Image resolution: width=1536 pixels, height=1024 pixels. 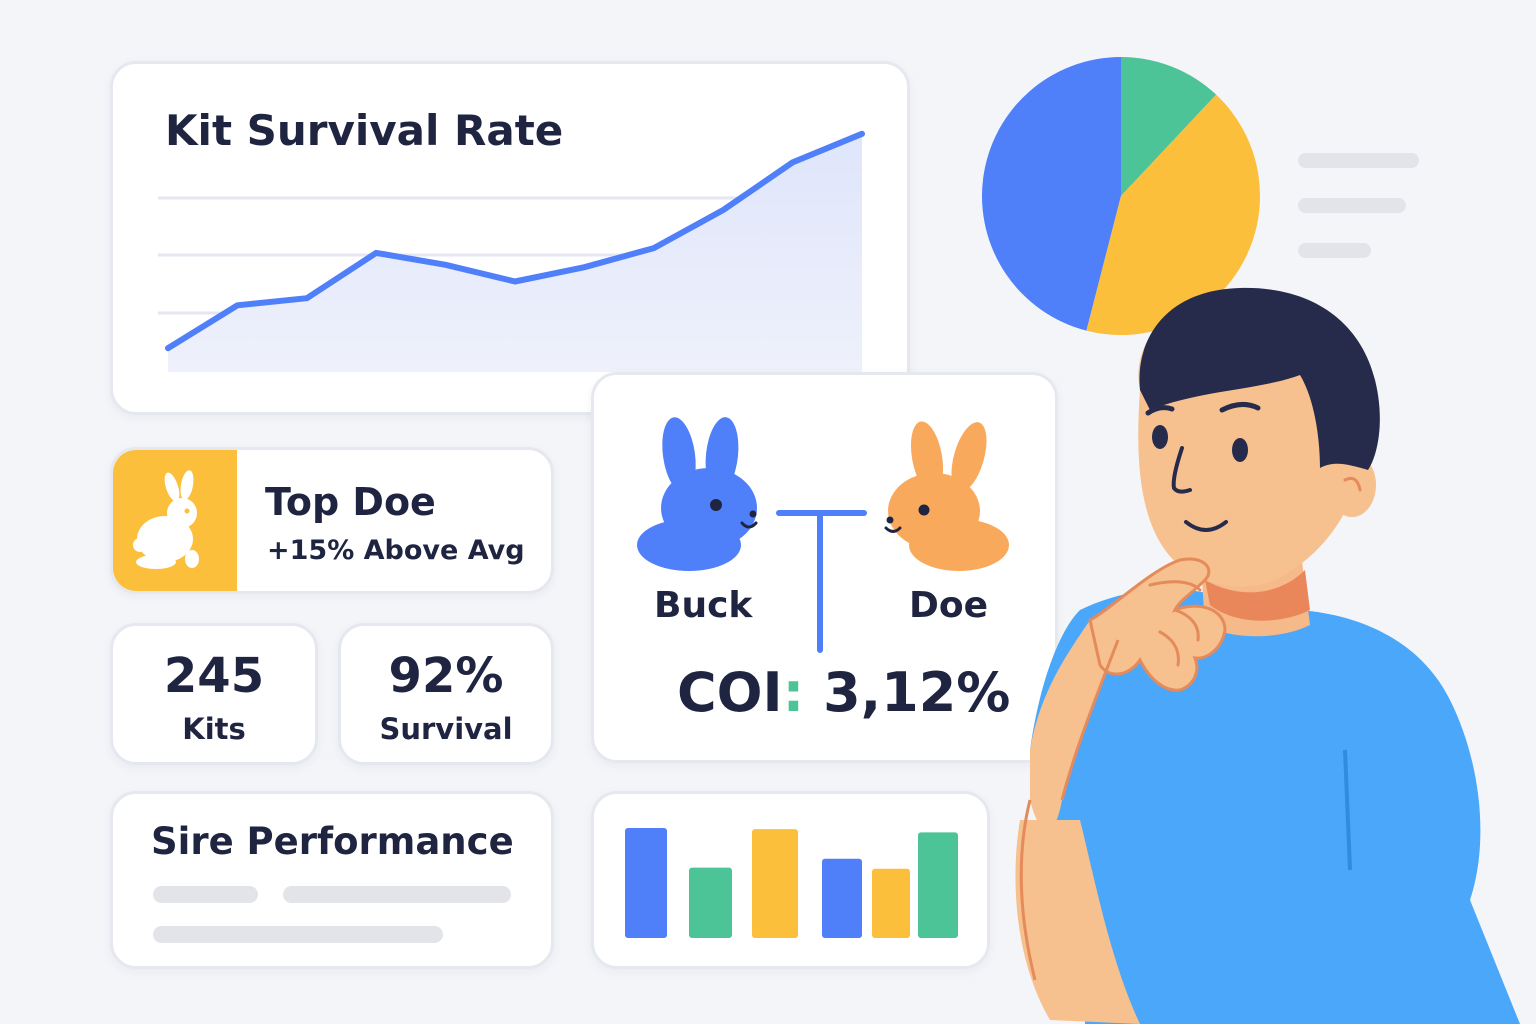 I want to click on survival-line-chart, so click(x=511, y=251).